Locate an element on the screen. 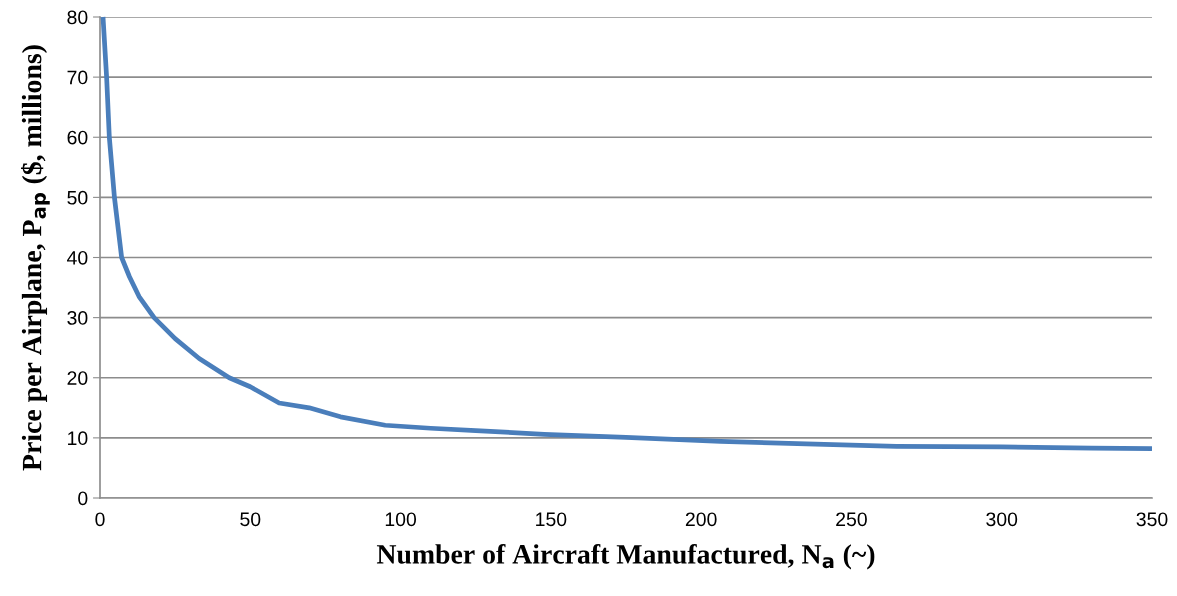  y-tick-label: 50 is located at coordinates (77, 197).